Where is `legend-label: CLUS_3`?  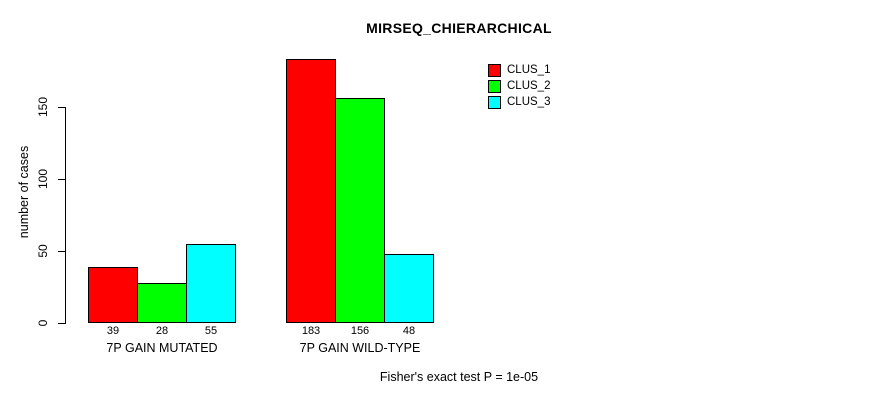 legend-label: CLUS_3 is located at coordinates (529, 102).